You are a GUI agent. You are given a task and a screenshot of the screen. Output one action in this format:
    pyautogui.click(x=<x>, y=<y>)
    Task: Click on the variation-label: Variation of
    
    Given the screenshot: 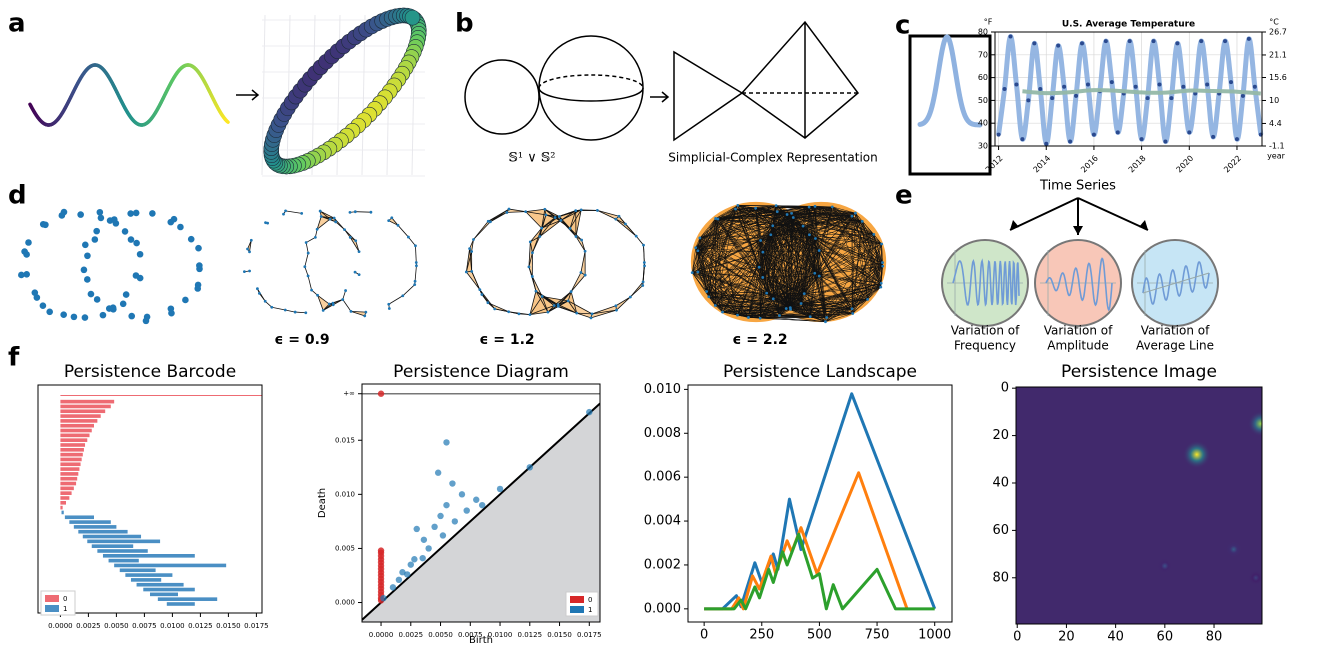 What is the action you would take?
    pyautogui.click(x=1078, y=331)
    